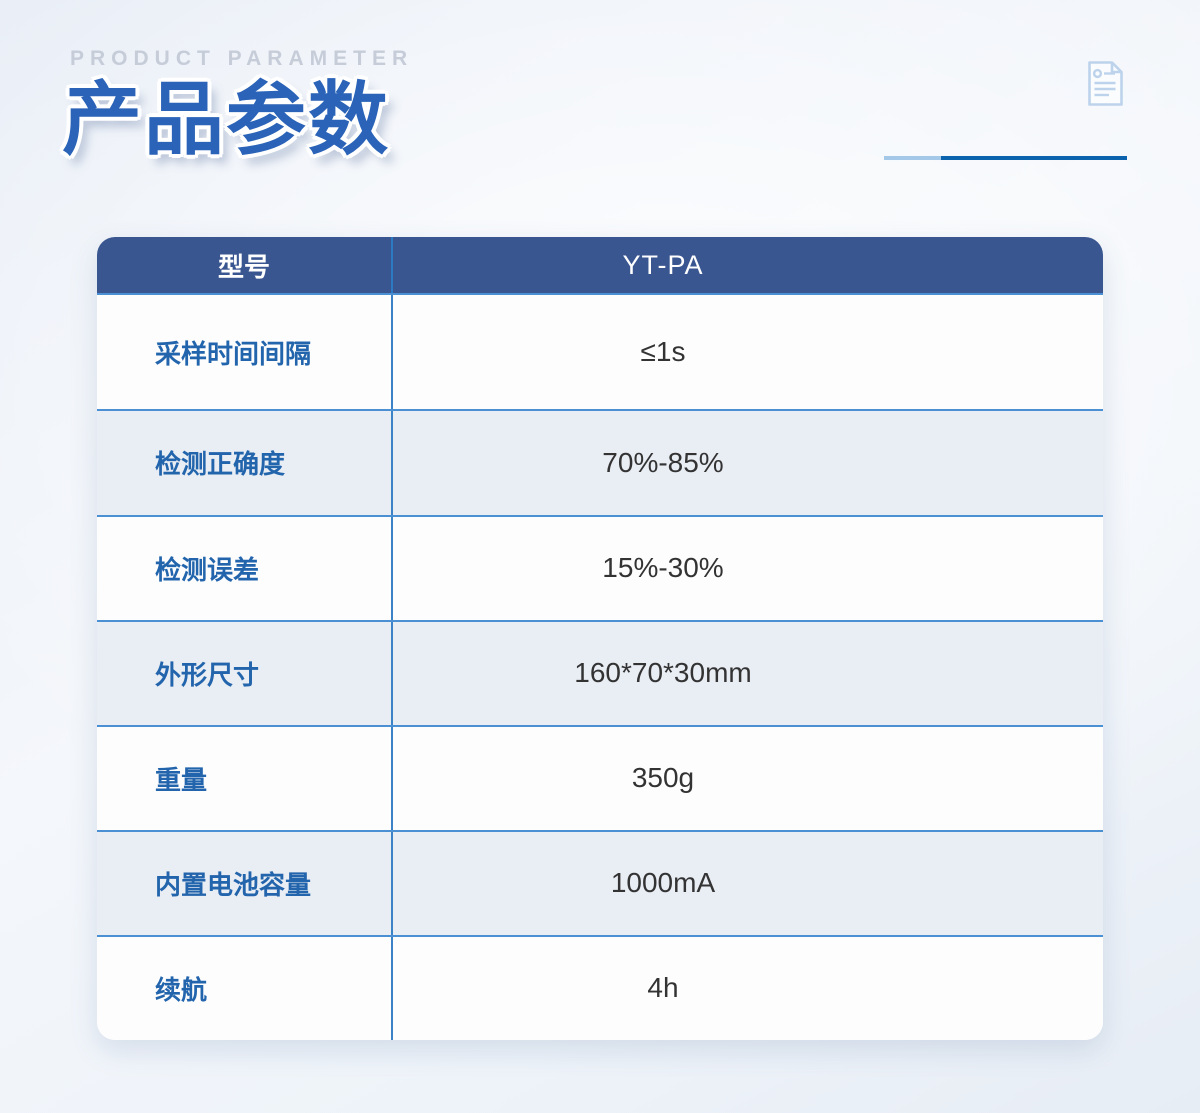 The height and width of the screenshot is (1113, 1200). Describe the element at coordinates (663, 264) in the screenshot. I see `model-header-value: YT-PA` at that location.